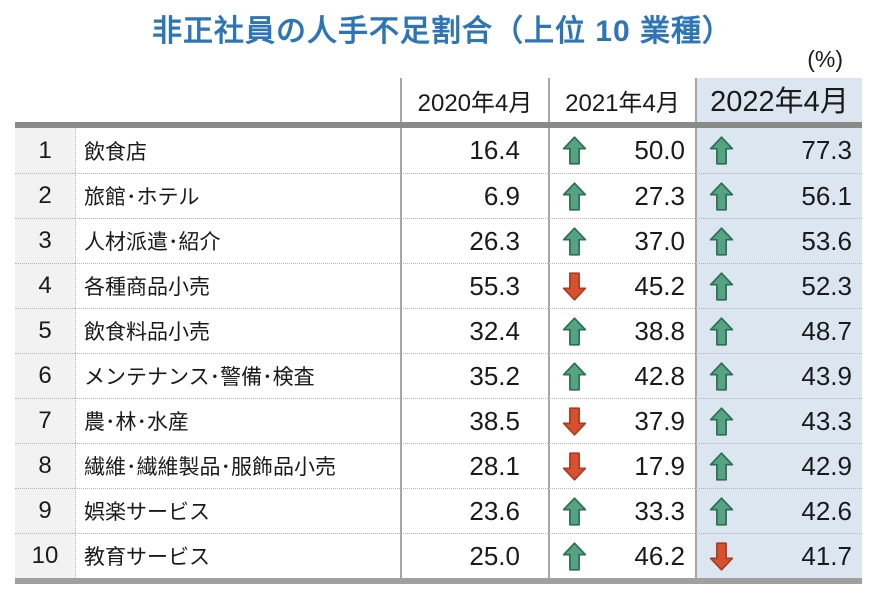  I want to click on value-2021-cell: 37.9, so click(621, 420).